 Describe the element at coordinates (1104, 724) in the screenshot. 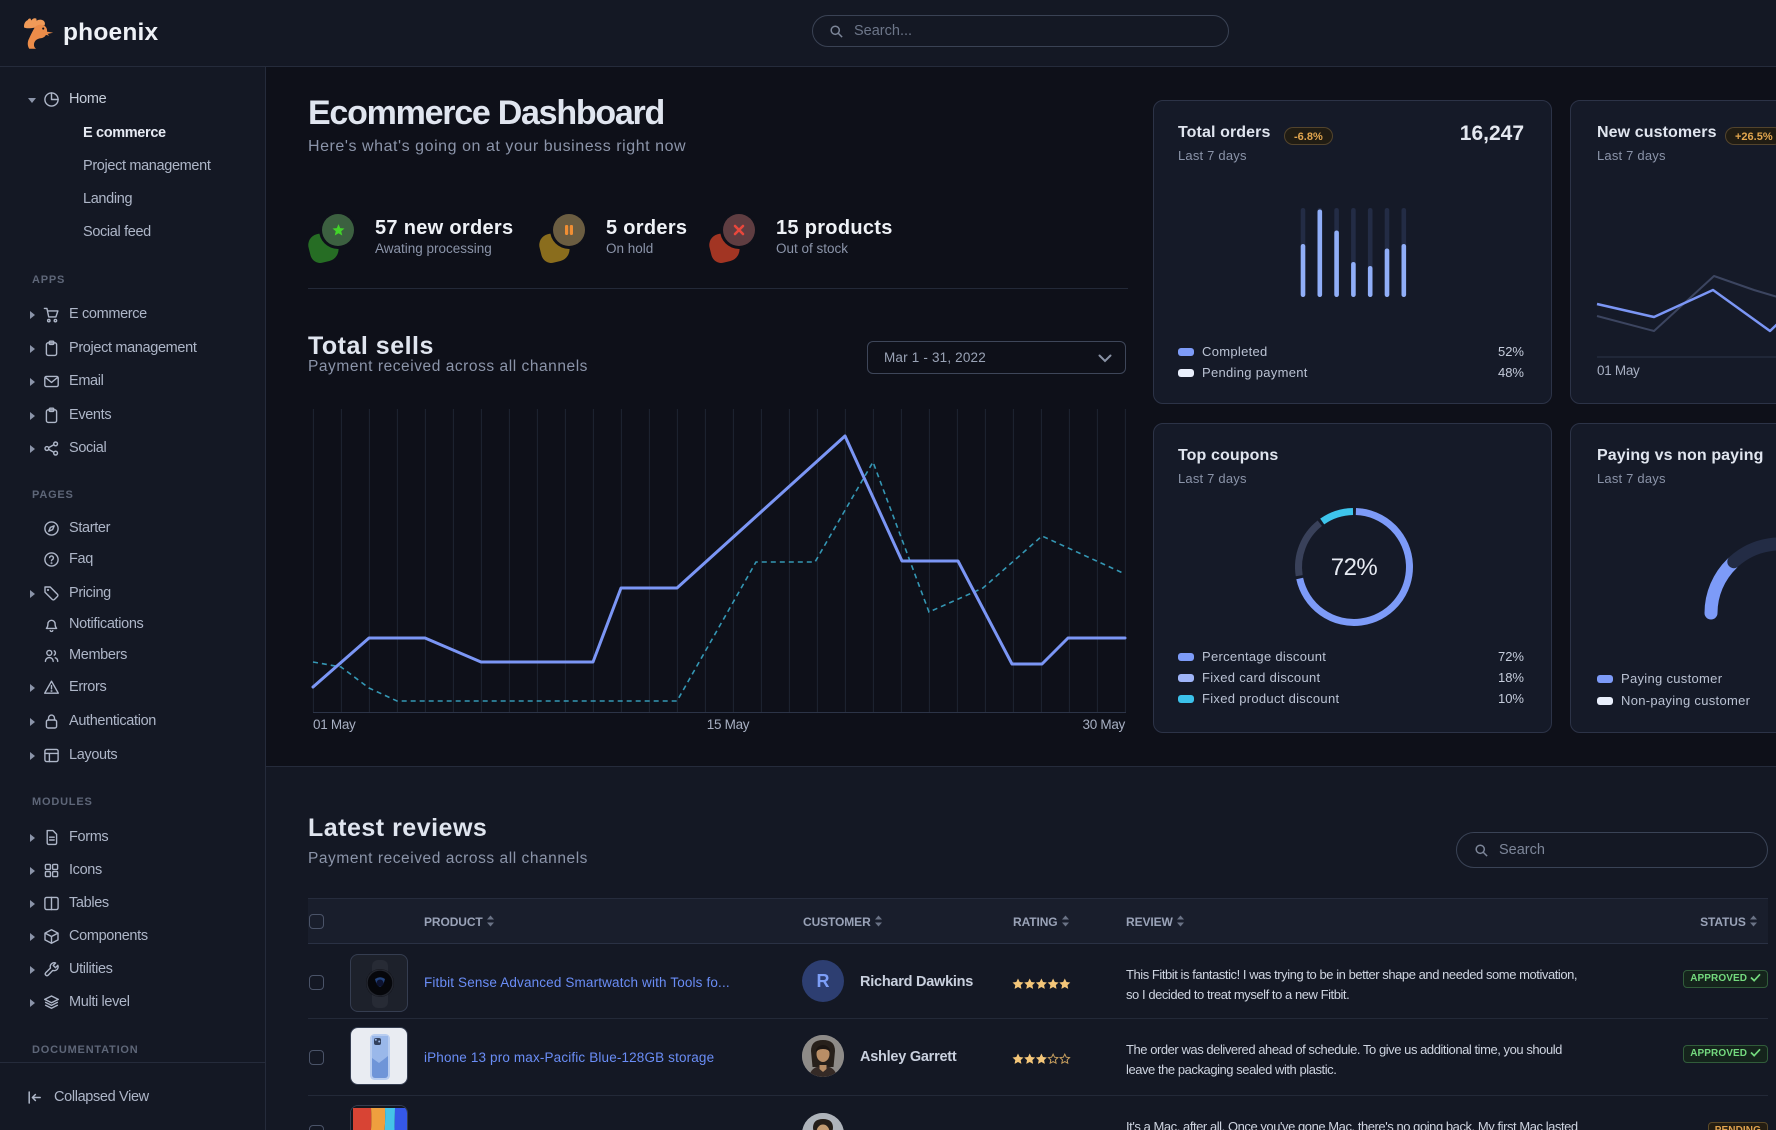

I see `svg-text: 30 May` at that location.